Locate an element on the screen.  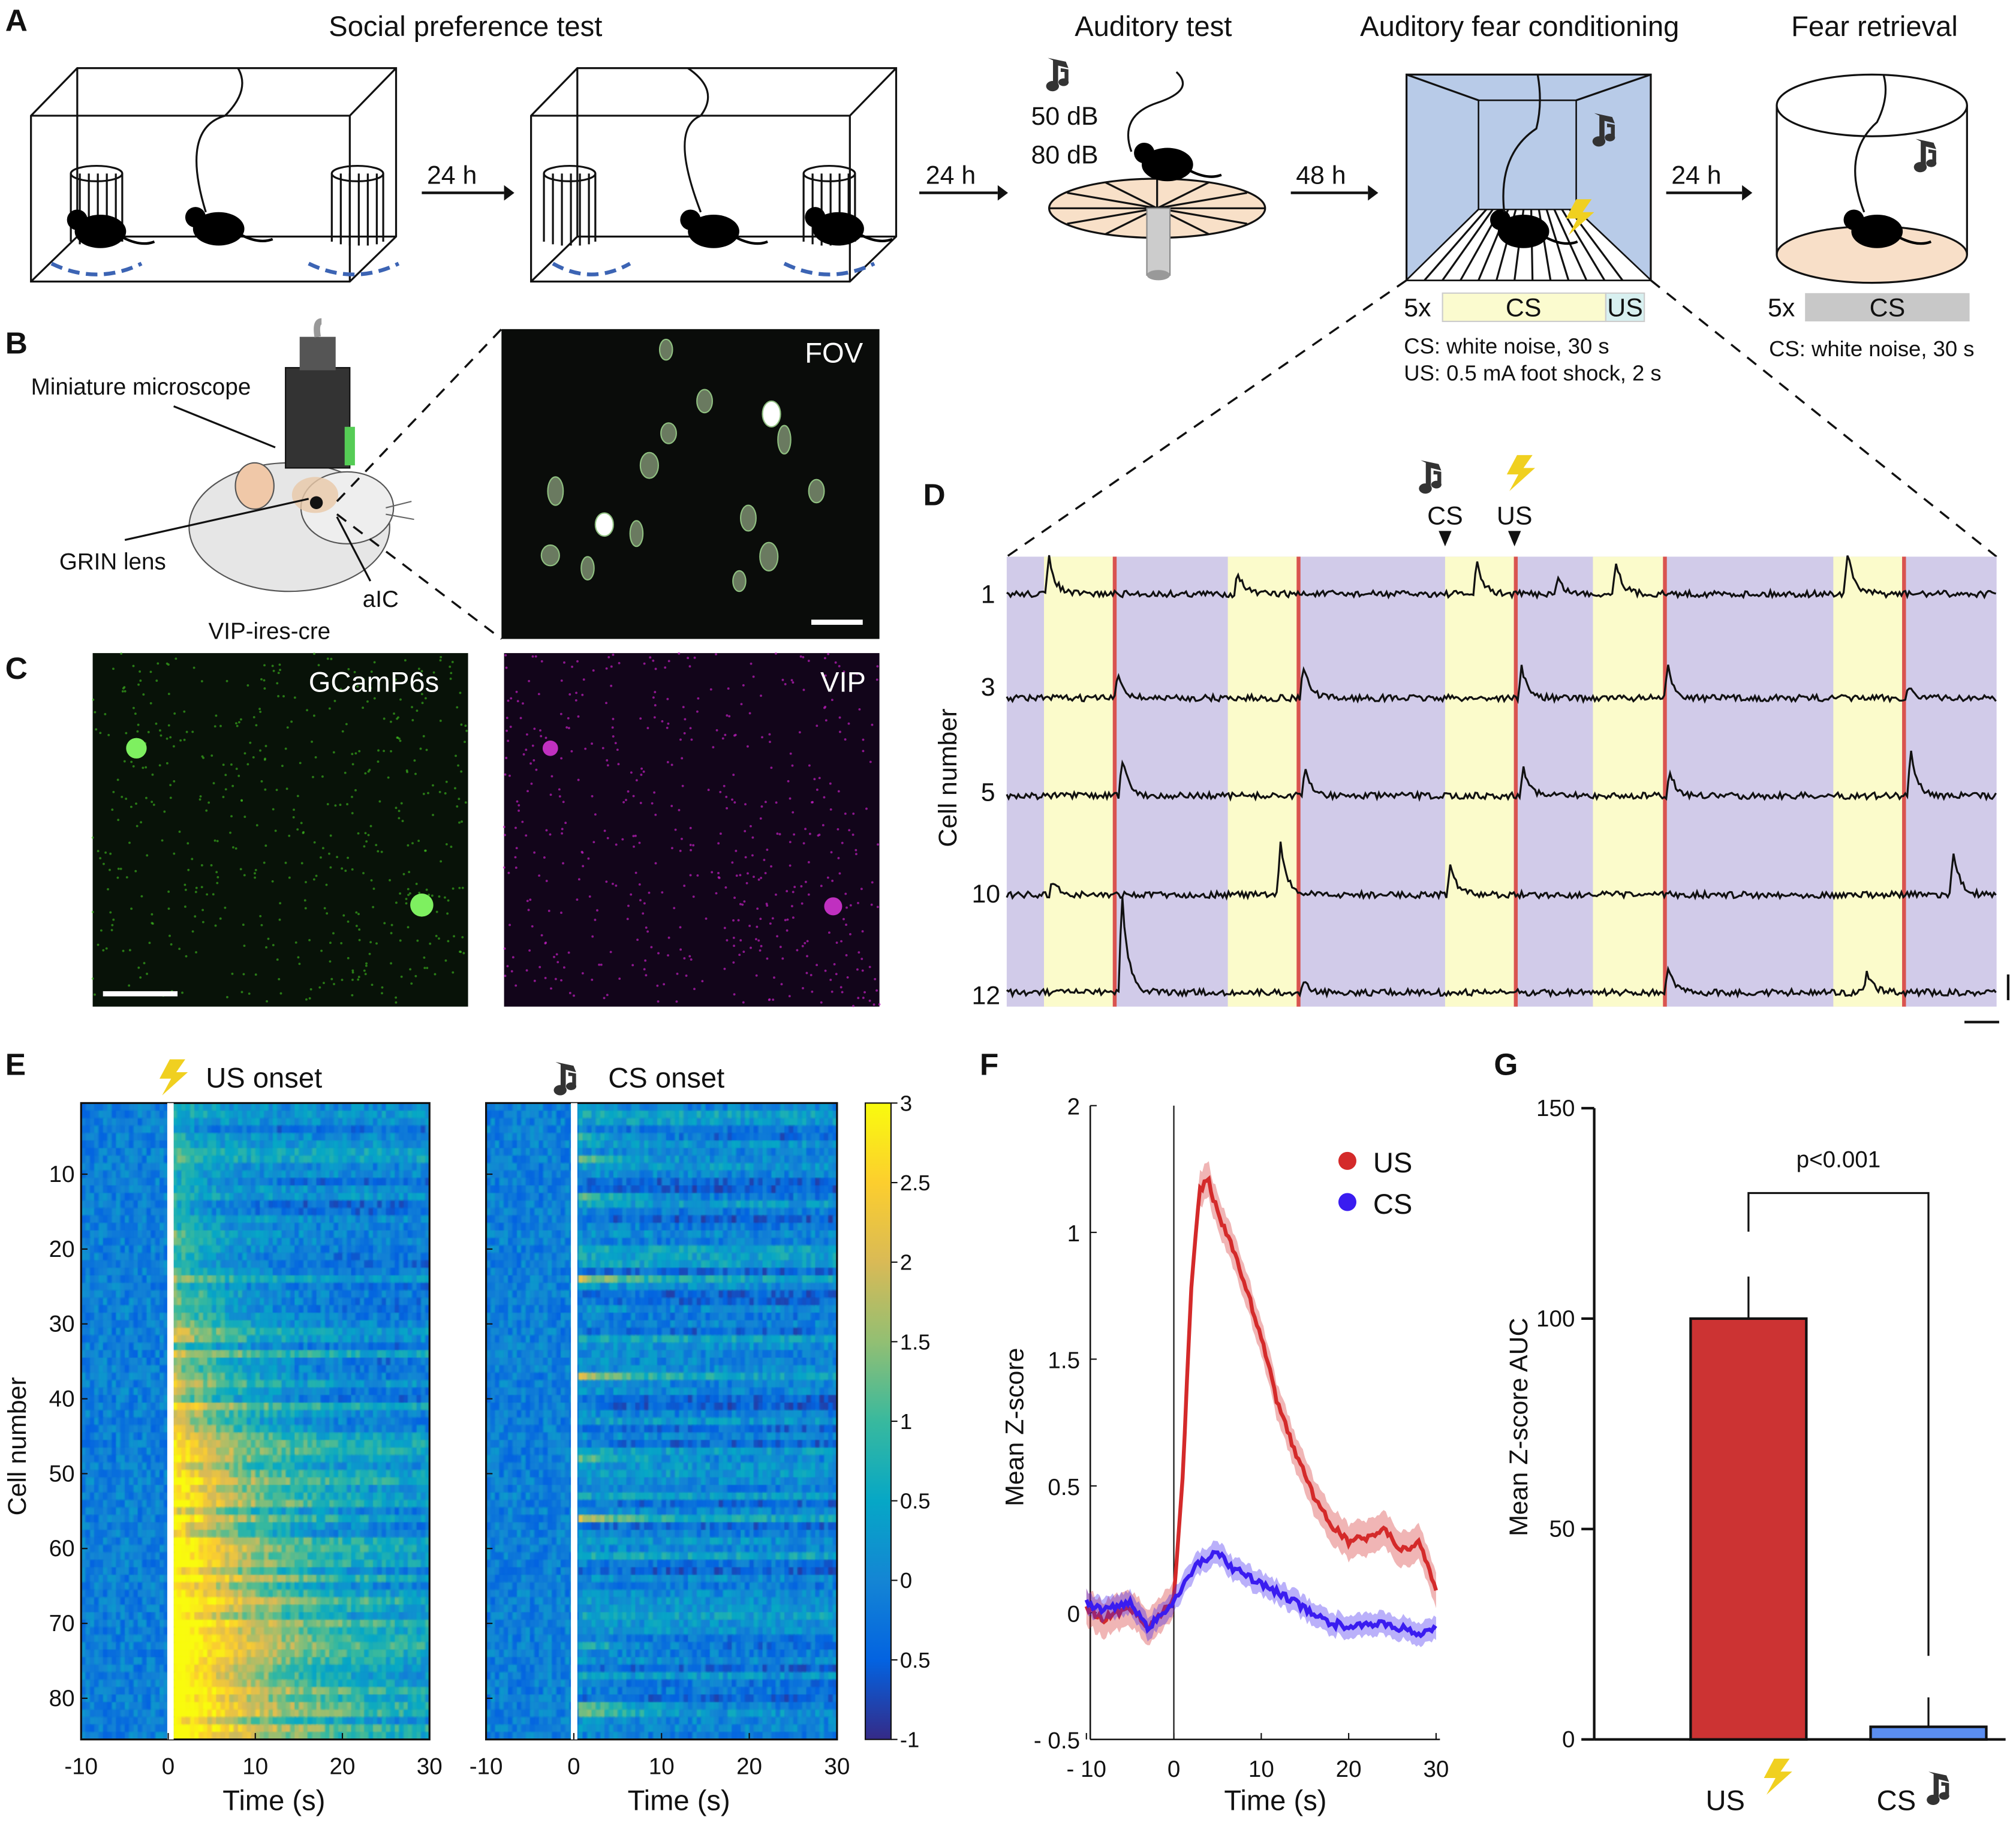
cs-block-label: CS is located at coordinates (1524, 307).